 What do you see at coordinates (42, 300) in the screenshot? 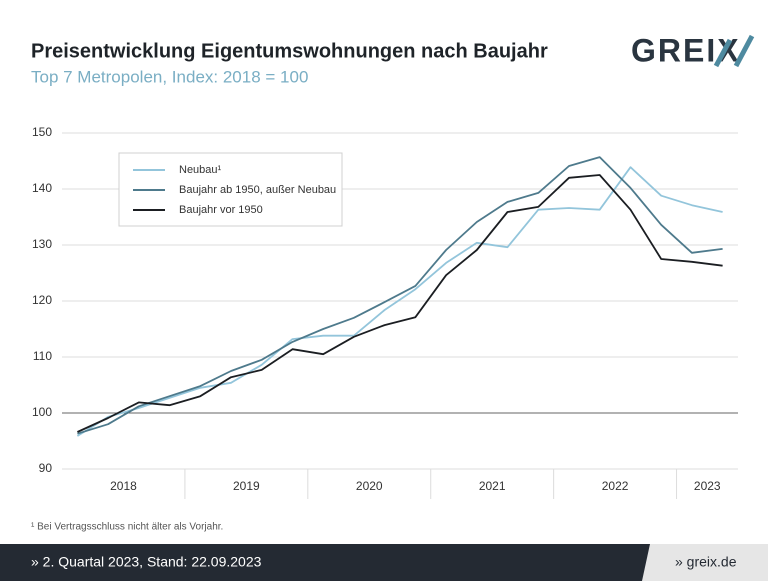
I see `y-tick-label: 120` at bounding box center [42, 300].